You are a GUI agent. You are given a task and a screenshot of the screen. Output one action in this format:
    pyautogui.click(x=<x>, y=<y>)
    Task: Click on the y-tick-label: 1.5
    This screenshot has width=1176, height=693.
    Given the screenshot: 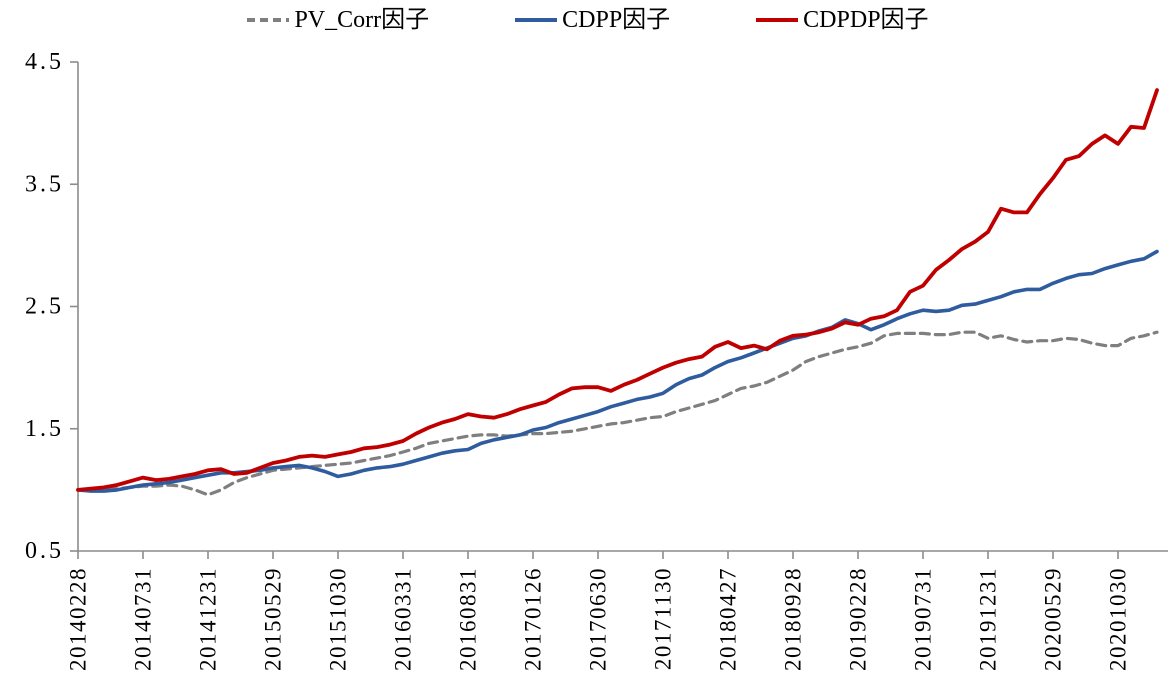 What is the action you would take?
    pyautogui.click(x=44, y=429)
    